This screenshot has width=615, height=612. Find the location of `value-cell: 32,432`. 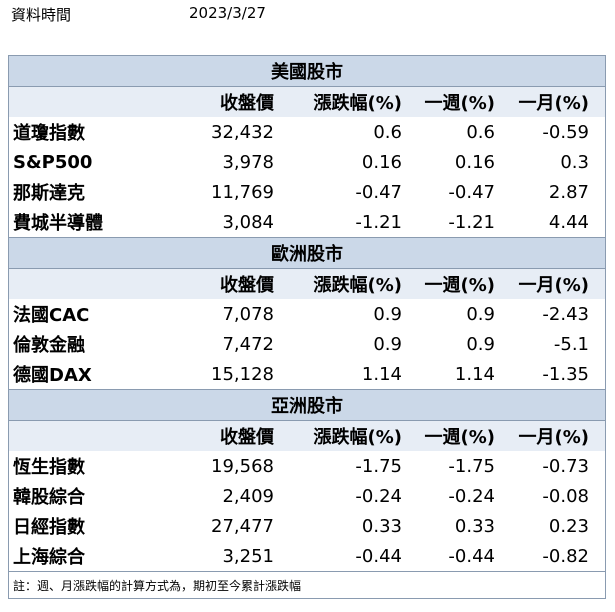

value-cell: 32,432 is located at coordinates (242, 132).